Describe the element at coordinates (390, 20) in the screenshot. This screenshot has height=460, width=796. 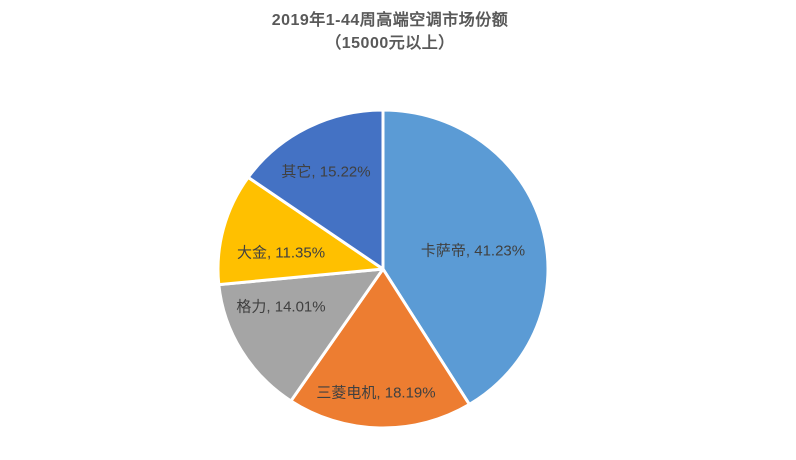
I see `chart-title-line1: 2019年1-44周高端空调市场份额` at that location.